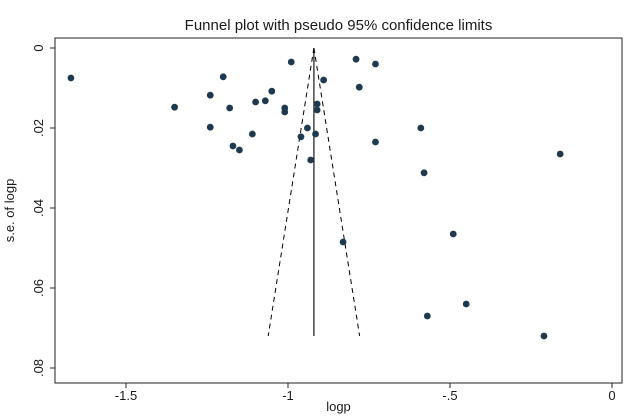 The width and height of the screenshot is (644, 419). I want to click on x-tick-label: -.5, so click(449, 395).